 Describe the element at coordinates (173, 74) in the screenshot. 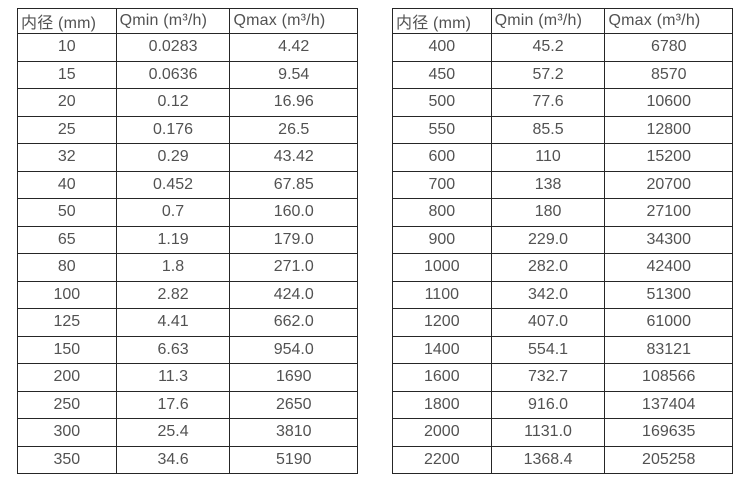

I see `table-cell: 0.0636` at that location.